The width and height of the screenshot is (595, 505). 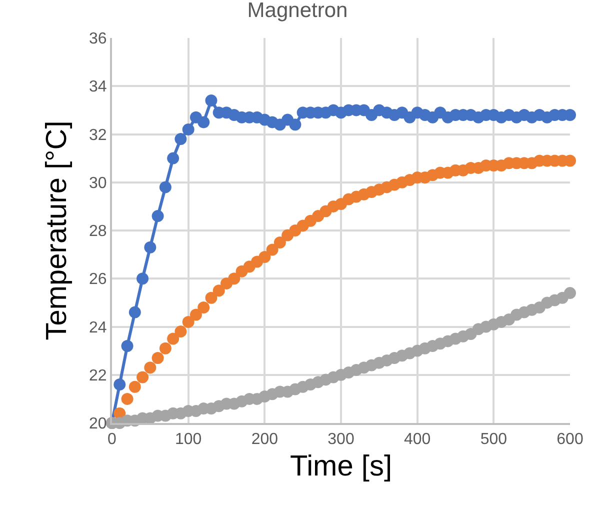 I want to click on y-tick-label: 24, so click(x=98, y=327).